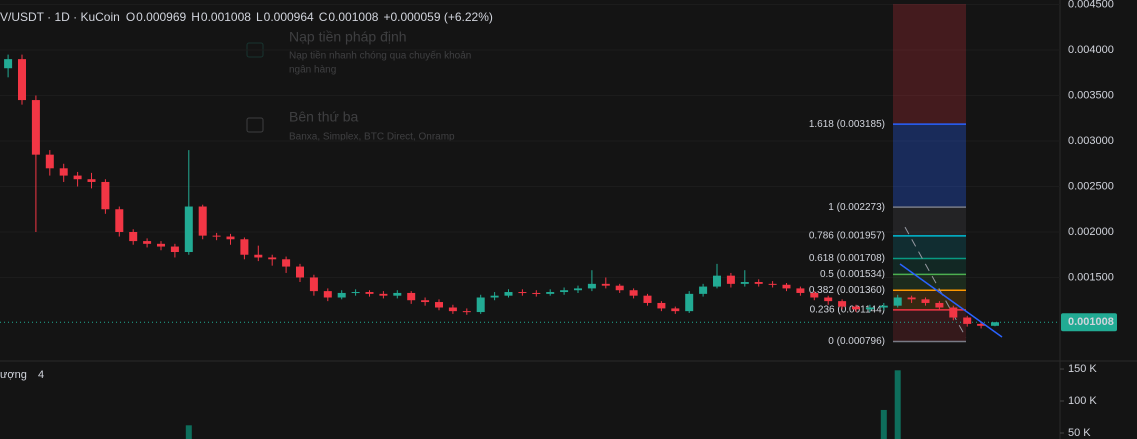 The height and width of the screenshot is (439, 1137). I want to click on fib-label: 1.618 (0.003185), so click(847, 124).